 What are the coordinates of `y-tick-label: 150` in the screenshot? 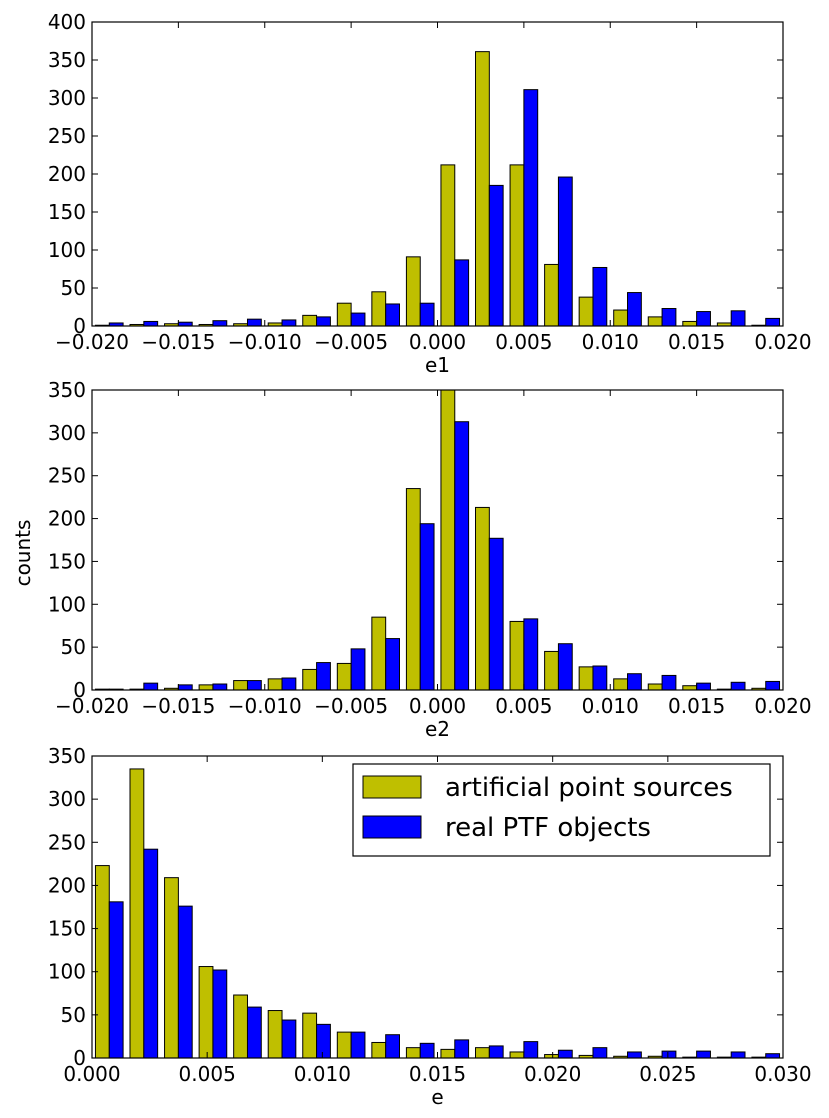 It's located at (67, 929).